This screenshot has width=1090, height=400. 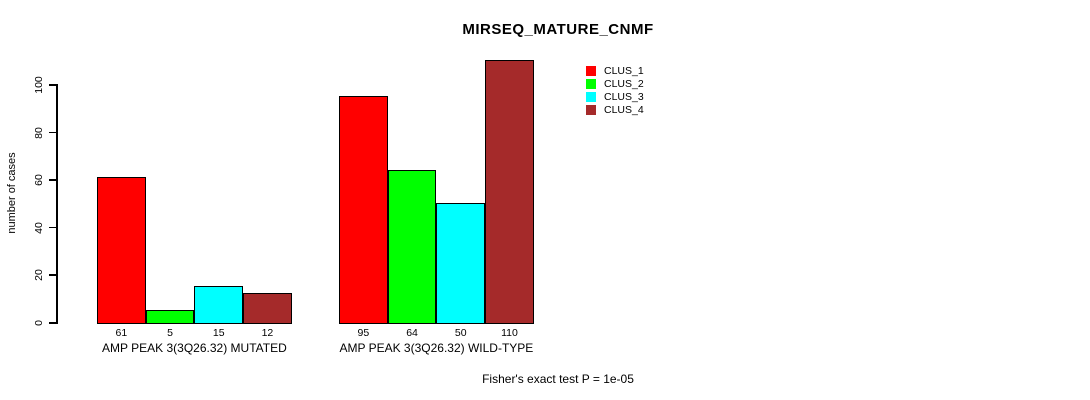 I want to click on legend-row-clus_3: CLUS_3, so click(x=615, y=97).